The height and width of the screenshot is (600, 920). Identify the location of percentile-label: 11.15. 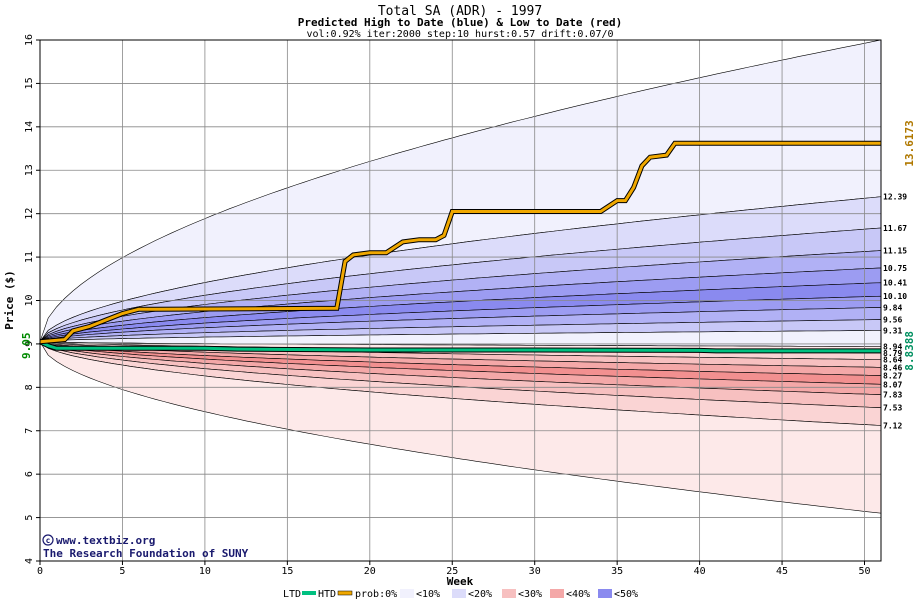
(895, 251).